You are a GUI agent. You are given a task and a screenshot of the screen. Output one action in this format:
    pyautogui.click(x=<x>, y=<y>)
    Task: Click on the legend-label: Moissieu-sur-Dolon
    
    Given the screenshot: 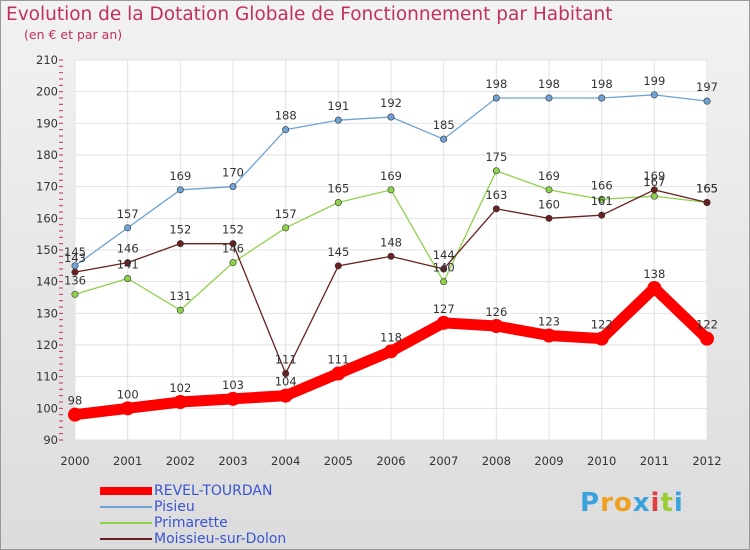 What is the action you would take?
    pyautogui.click(x=220, y=539)
    